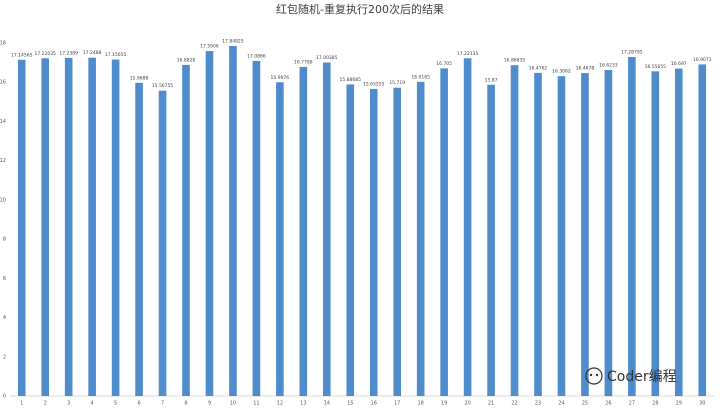 This screenshot has width=720, height=408. Describe the element at coordinates (656, 67) in the screenshot. I see `data-label: 16.55655` at that location.